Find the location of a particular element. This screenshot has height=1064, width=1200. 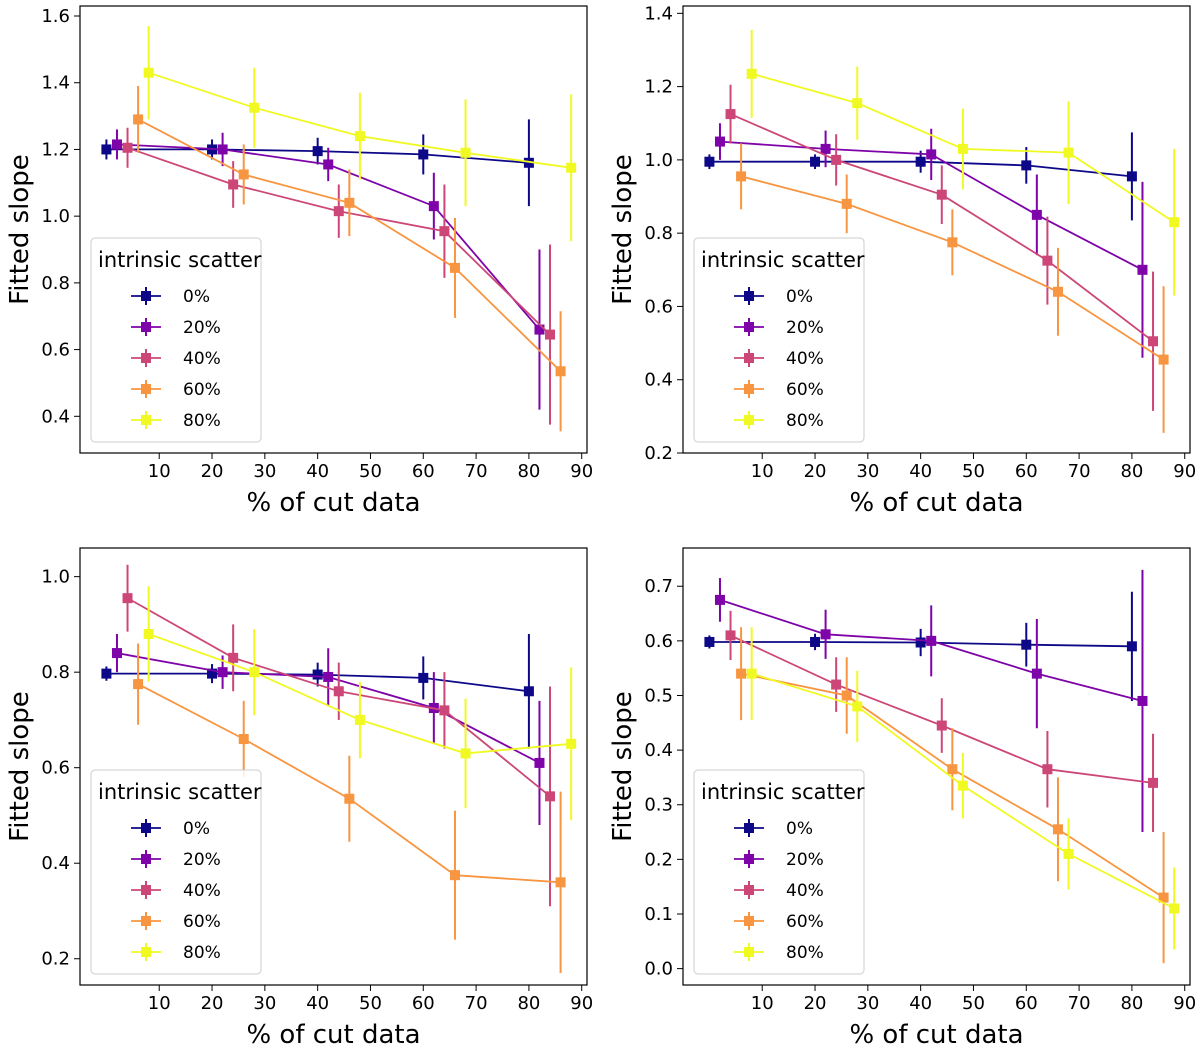

series-80% is located at coordinates (360, 703).